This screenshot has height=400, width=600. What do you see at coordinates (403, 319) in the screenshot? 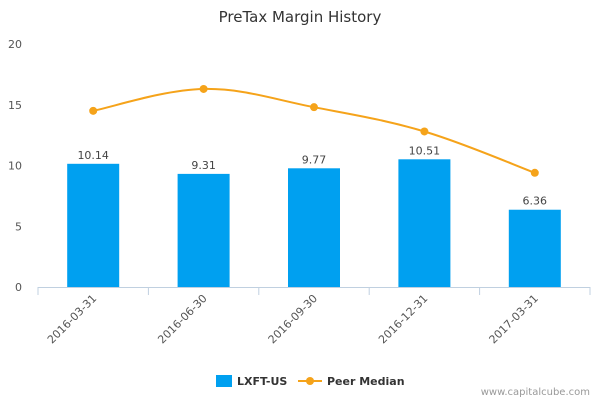
I see `x-tick-label: 2016-12-31` at bounding box center [403, 319].